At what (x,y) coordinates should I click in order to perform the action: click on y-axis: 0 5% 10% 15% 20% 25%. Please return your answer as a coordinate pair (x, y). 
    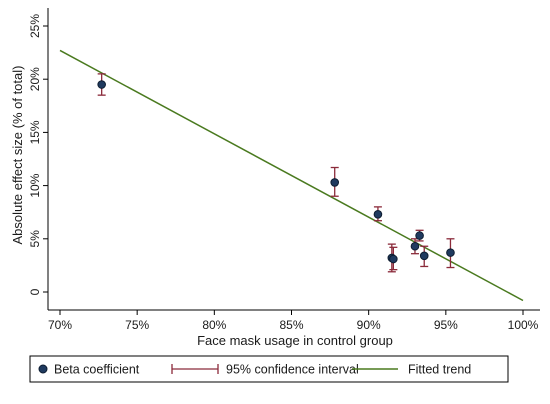
    Looking at the image, I should click on (38, 159).